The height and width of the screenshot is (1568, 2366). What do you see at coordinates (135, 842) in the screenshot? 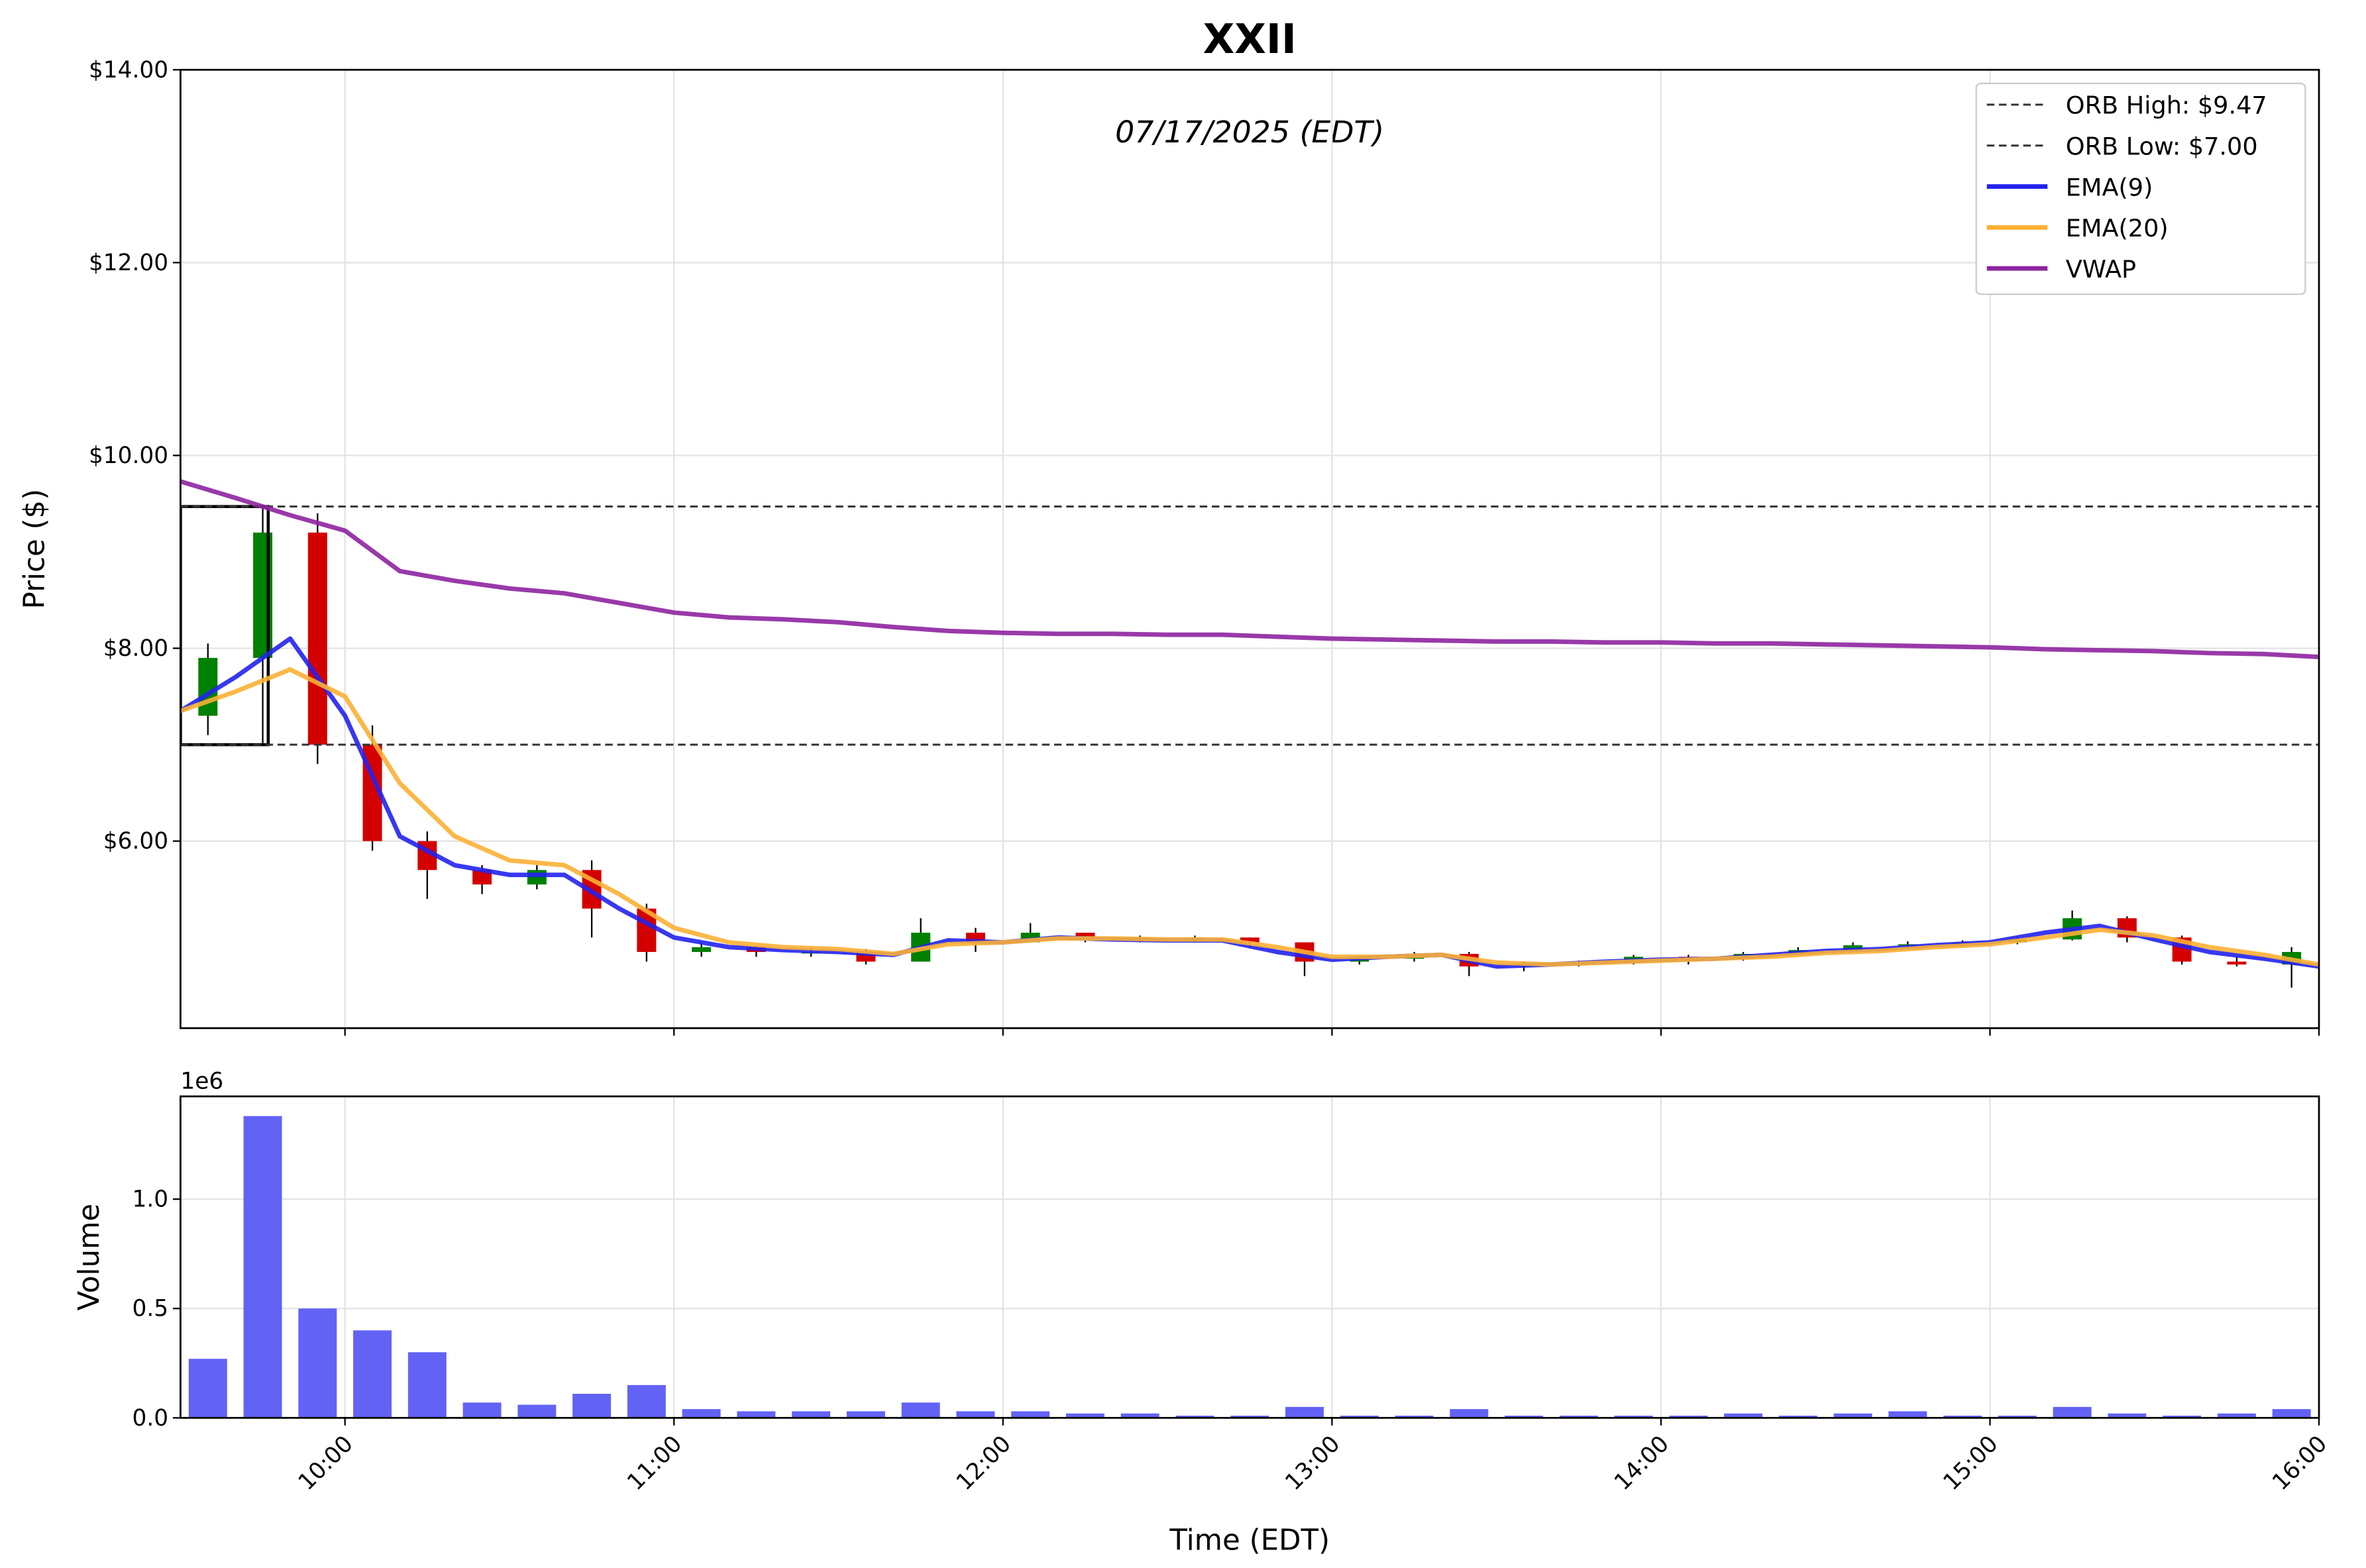
I see `y-tick-label: $6.00` at bounding box center [135, 842].